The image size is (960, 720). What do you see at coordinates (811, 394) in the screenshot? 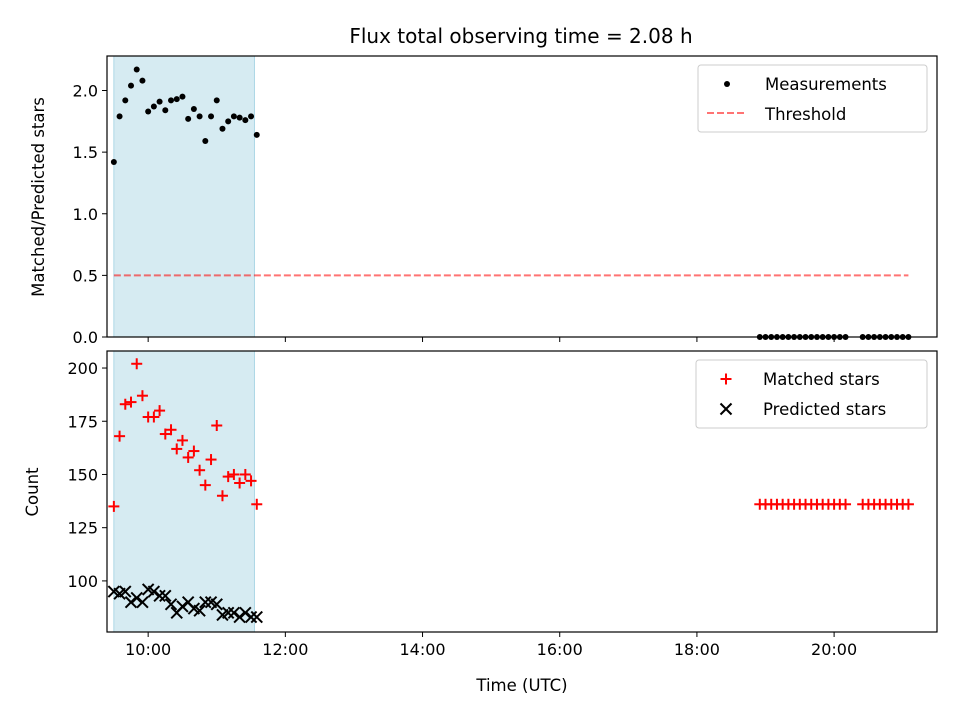
I see `bottom-legend: Matched stars Predicted stars` at bounding box center [811, 394].